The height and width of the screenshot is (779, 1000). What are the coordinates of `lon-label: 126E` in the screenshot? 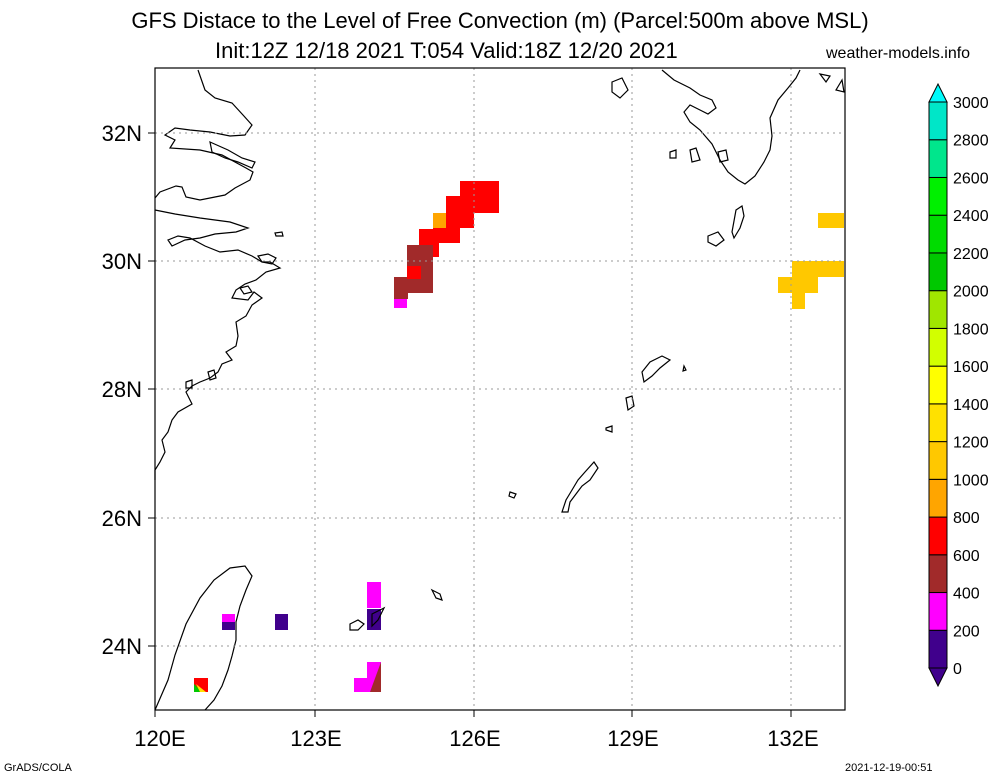 It's located at (474, 738).